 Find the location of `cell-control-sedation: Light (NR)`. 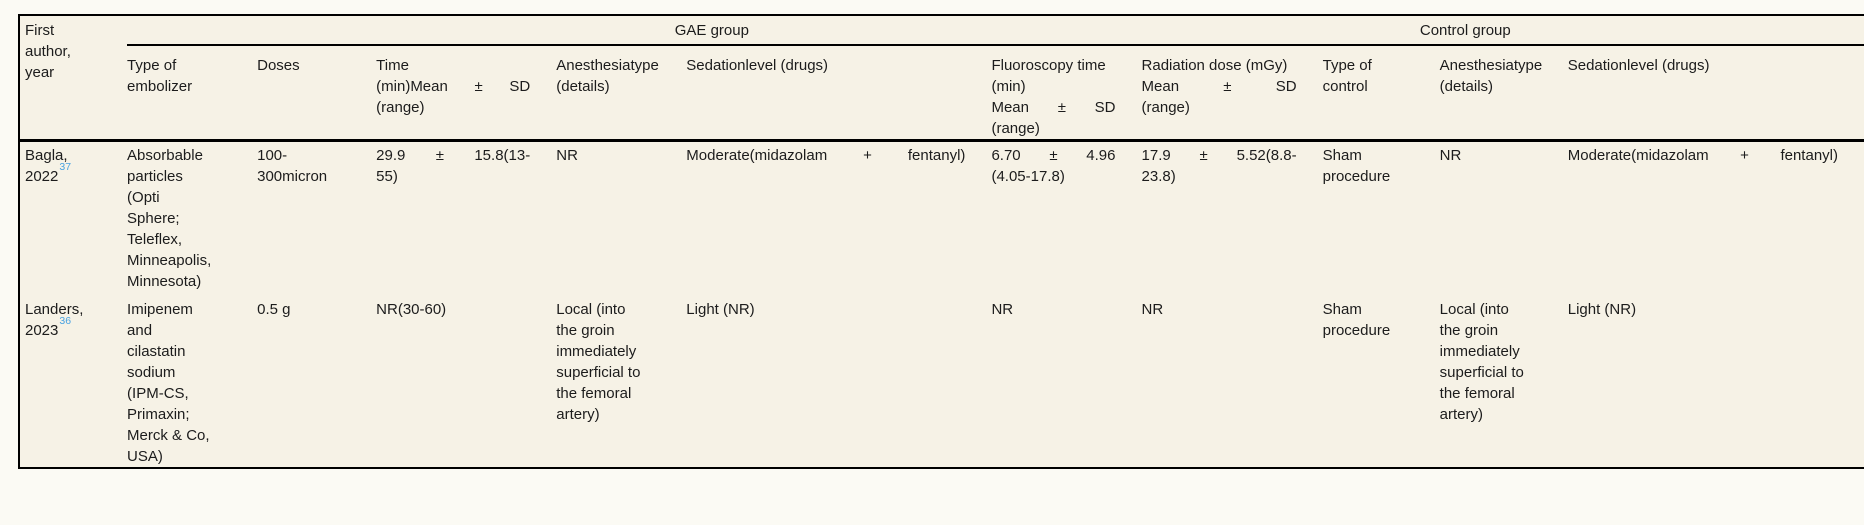

cell-control-sedation: Light (NR) is located at coordinates (1715, 382).